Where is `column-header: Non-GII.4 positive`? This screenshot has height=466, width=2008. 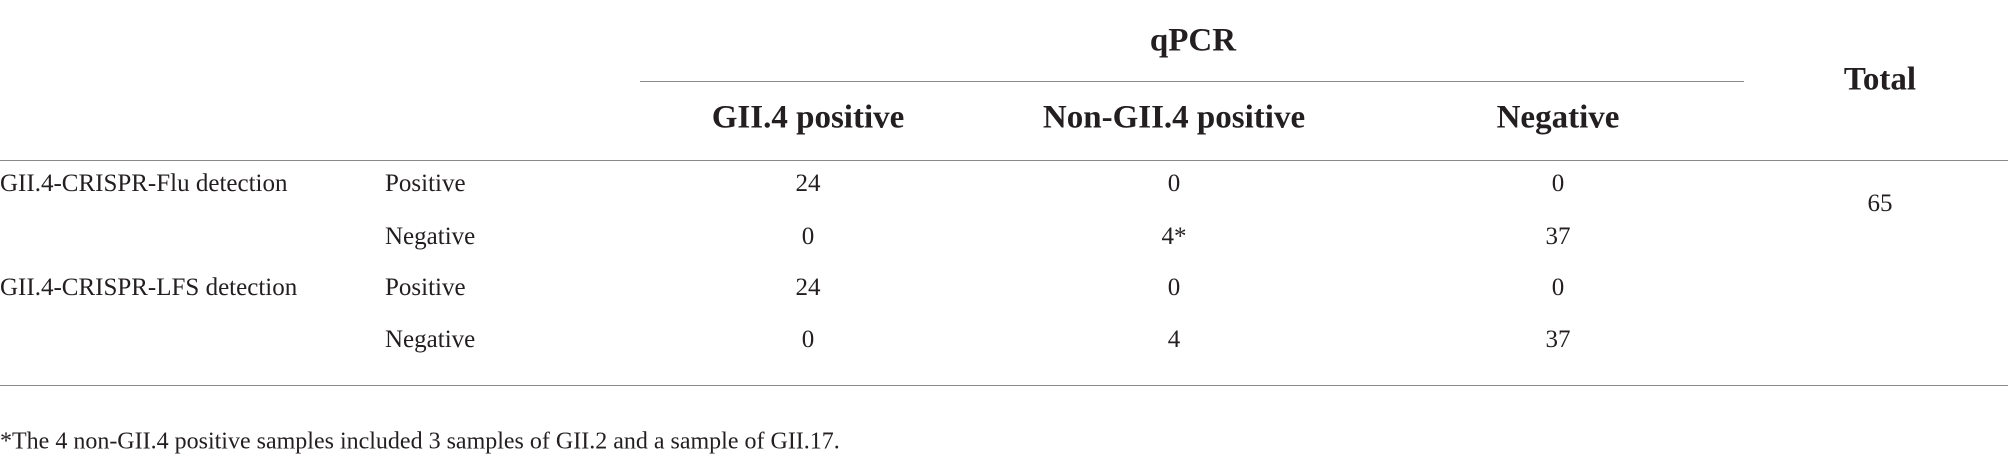 column-header: Non-GII.4 positive is located at coordinates (1174, 117).